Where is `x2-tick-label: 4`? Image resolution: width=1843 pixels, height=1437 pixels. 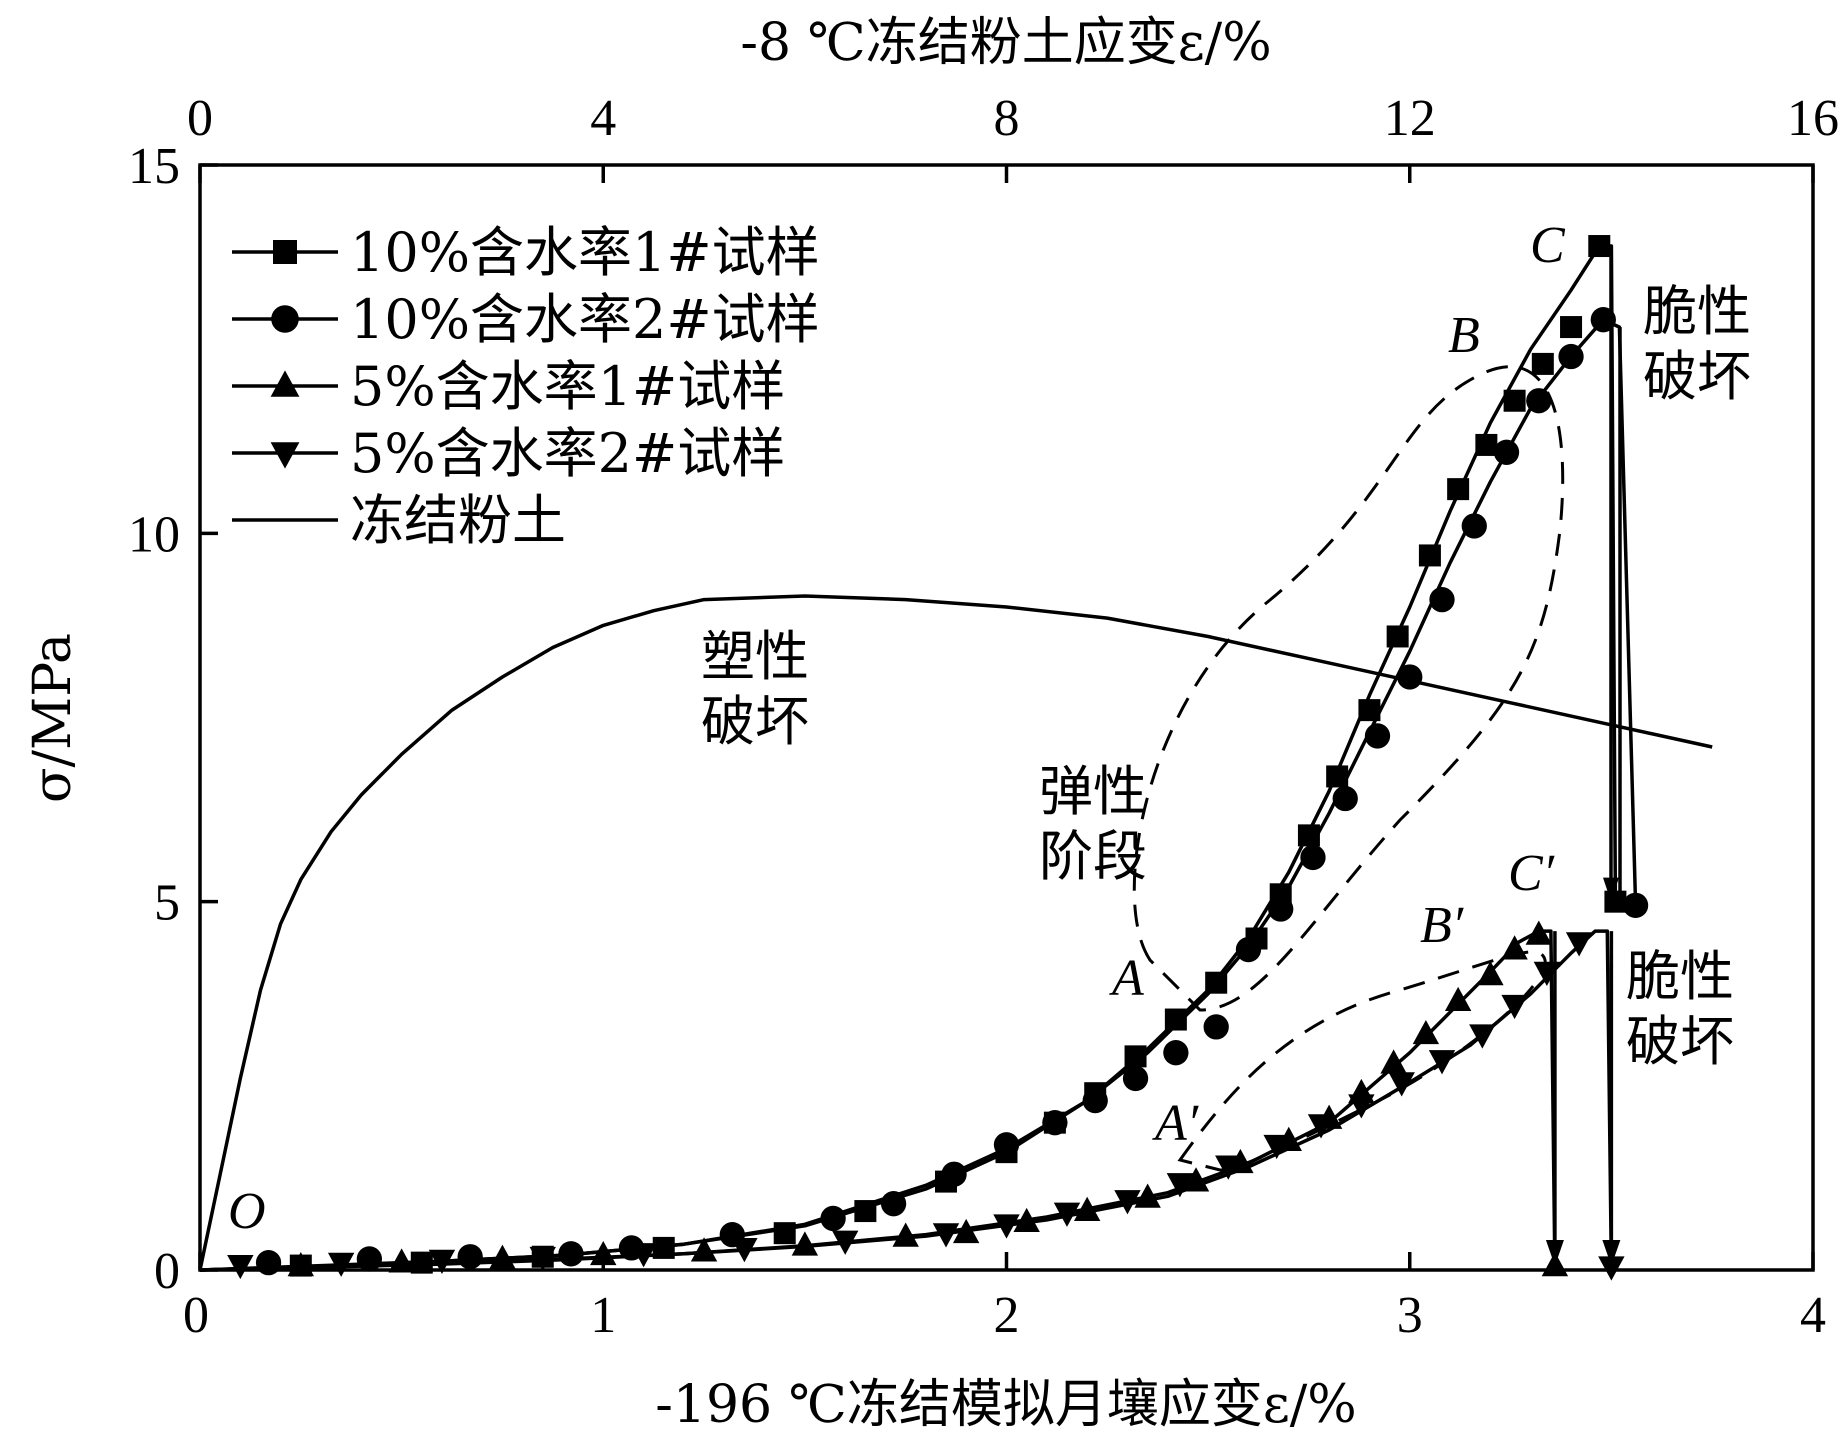 x2-tick-label: 4 is located at coordinates (603, 118).